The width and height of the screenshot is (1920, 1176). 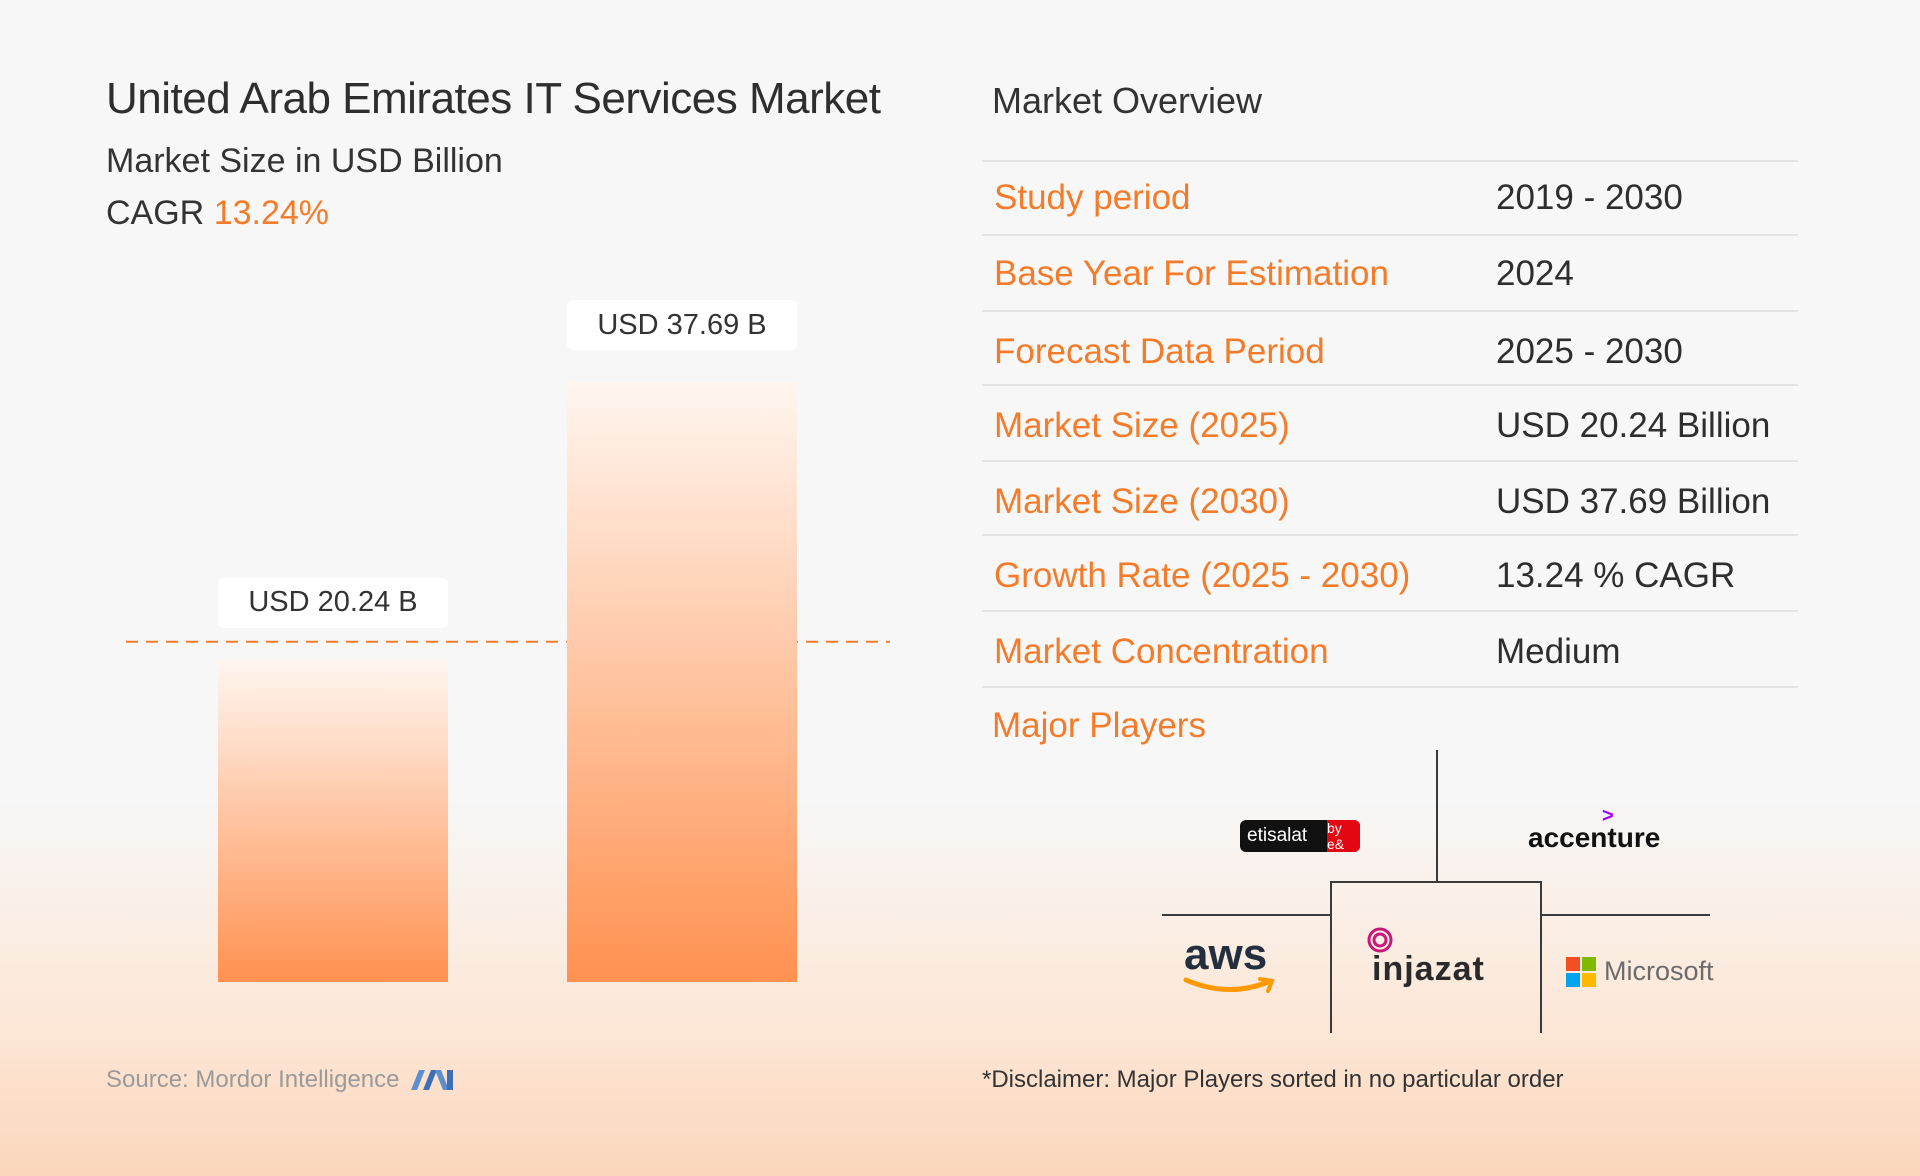 What do you see at coordinates (1161, 651) in the screenshot?
I see `overview-key: Market Concentration` at bounding box center [1161, 651].